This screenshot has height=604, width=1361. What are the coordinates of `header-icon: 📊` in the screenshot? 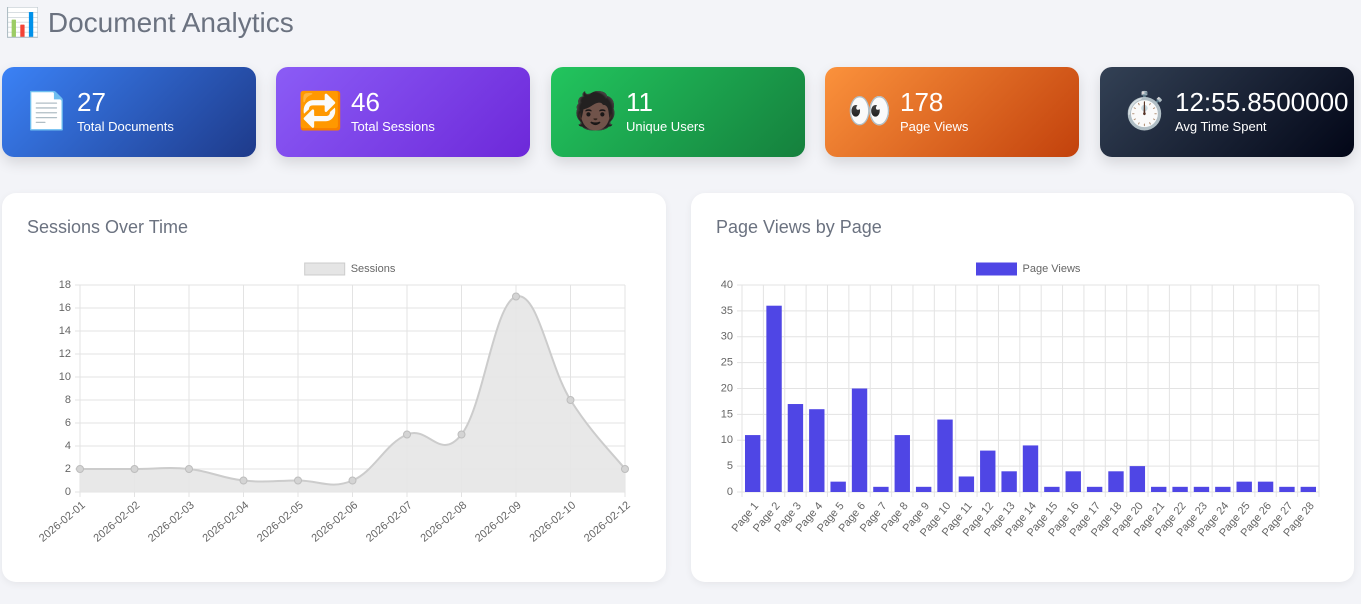 It's located at (22, 22).